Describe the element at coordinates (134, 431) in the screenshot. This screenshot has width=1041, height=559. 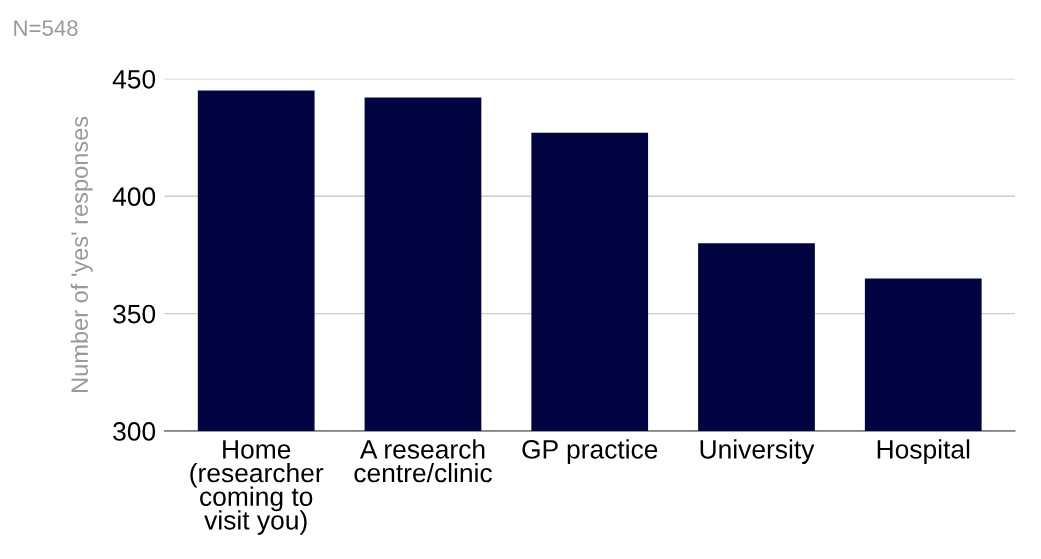
I see `y-tick-label: 300` at that location.